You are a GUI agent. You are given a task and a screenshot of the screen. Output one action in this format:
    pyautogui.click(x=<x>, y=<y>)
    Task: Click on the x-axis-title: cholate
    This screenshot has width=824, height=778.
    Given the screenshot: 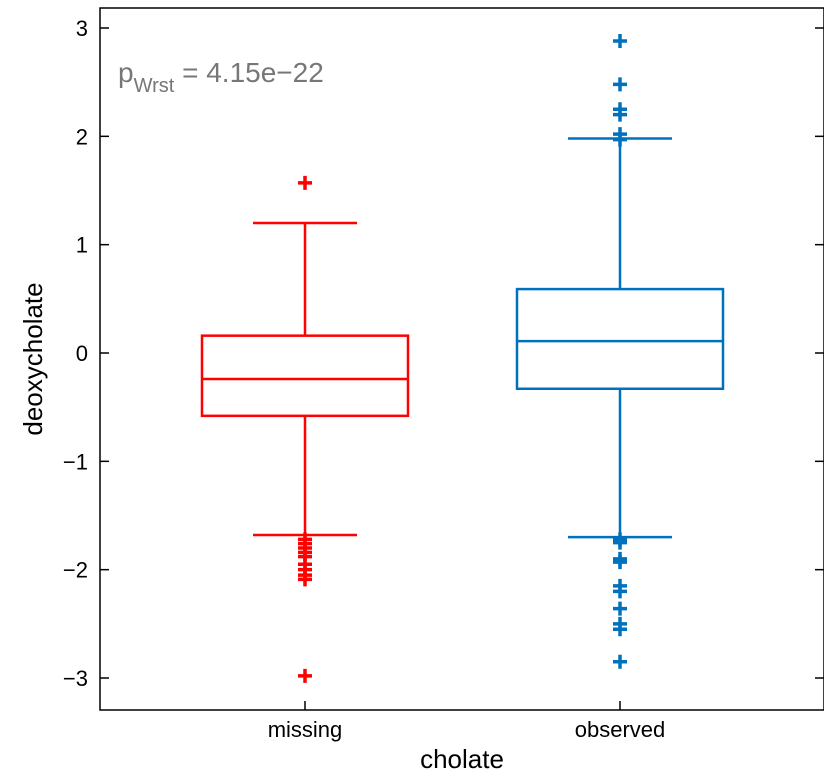 What is the action you would take?
    pyautogui.click(x=462, y=759)
    